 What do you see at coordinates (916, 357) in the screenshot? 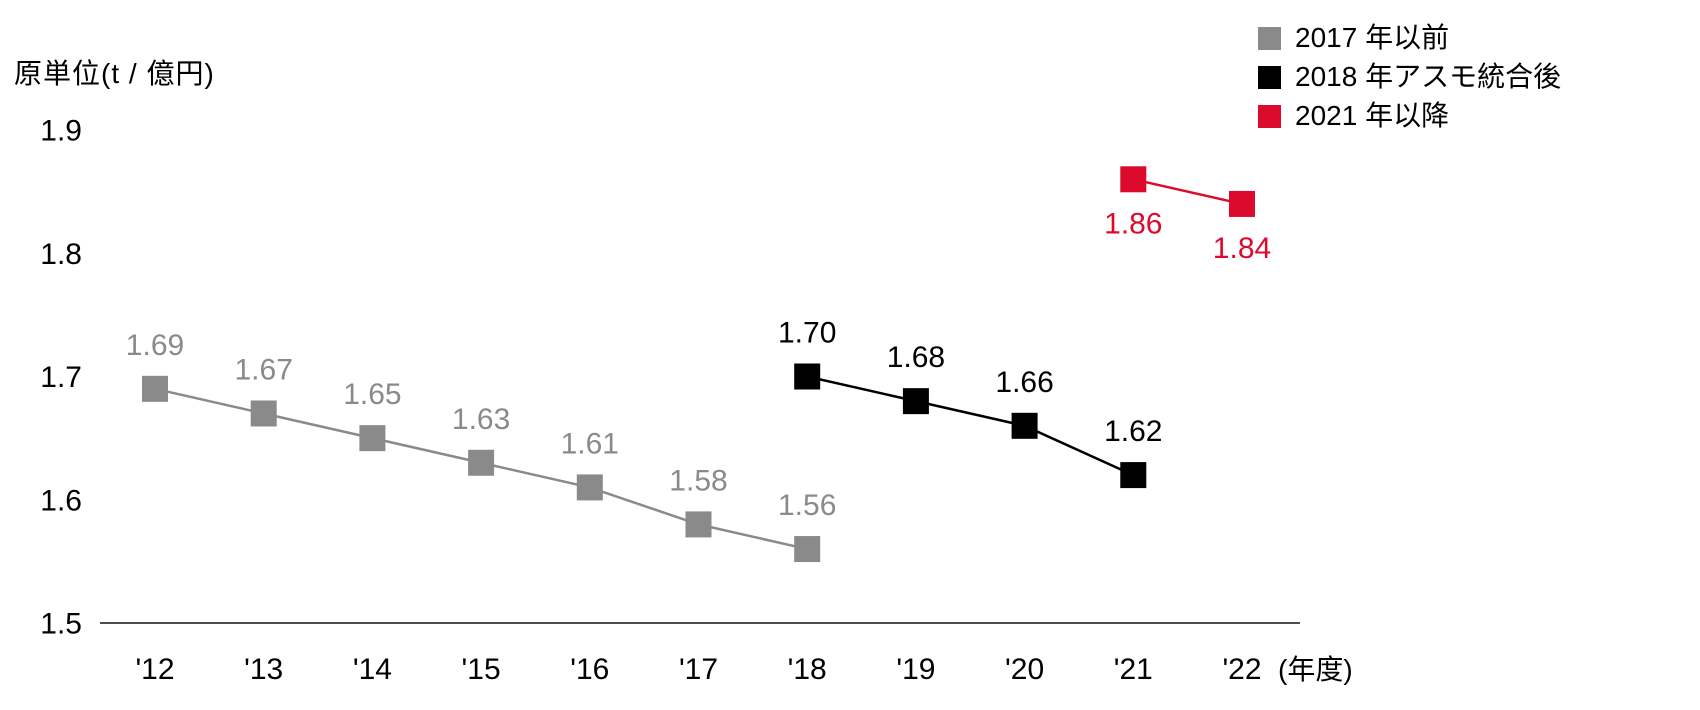
I see `series-1-value-label-1: 1.68` at bounding box center [916, 357].